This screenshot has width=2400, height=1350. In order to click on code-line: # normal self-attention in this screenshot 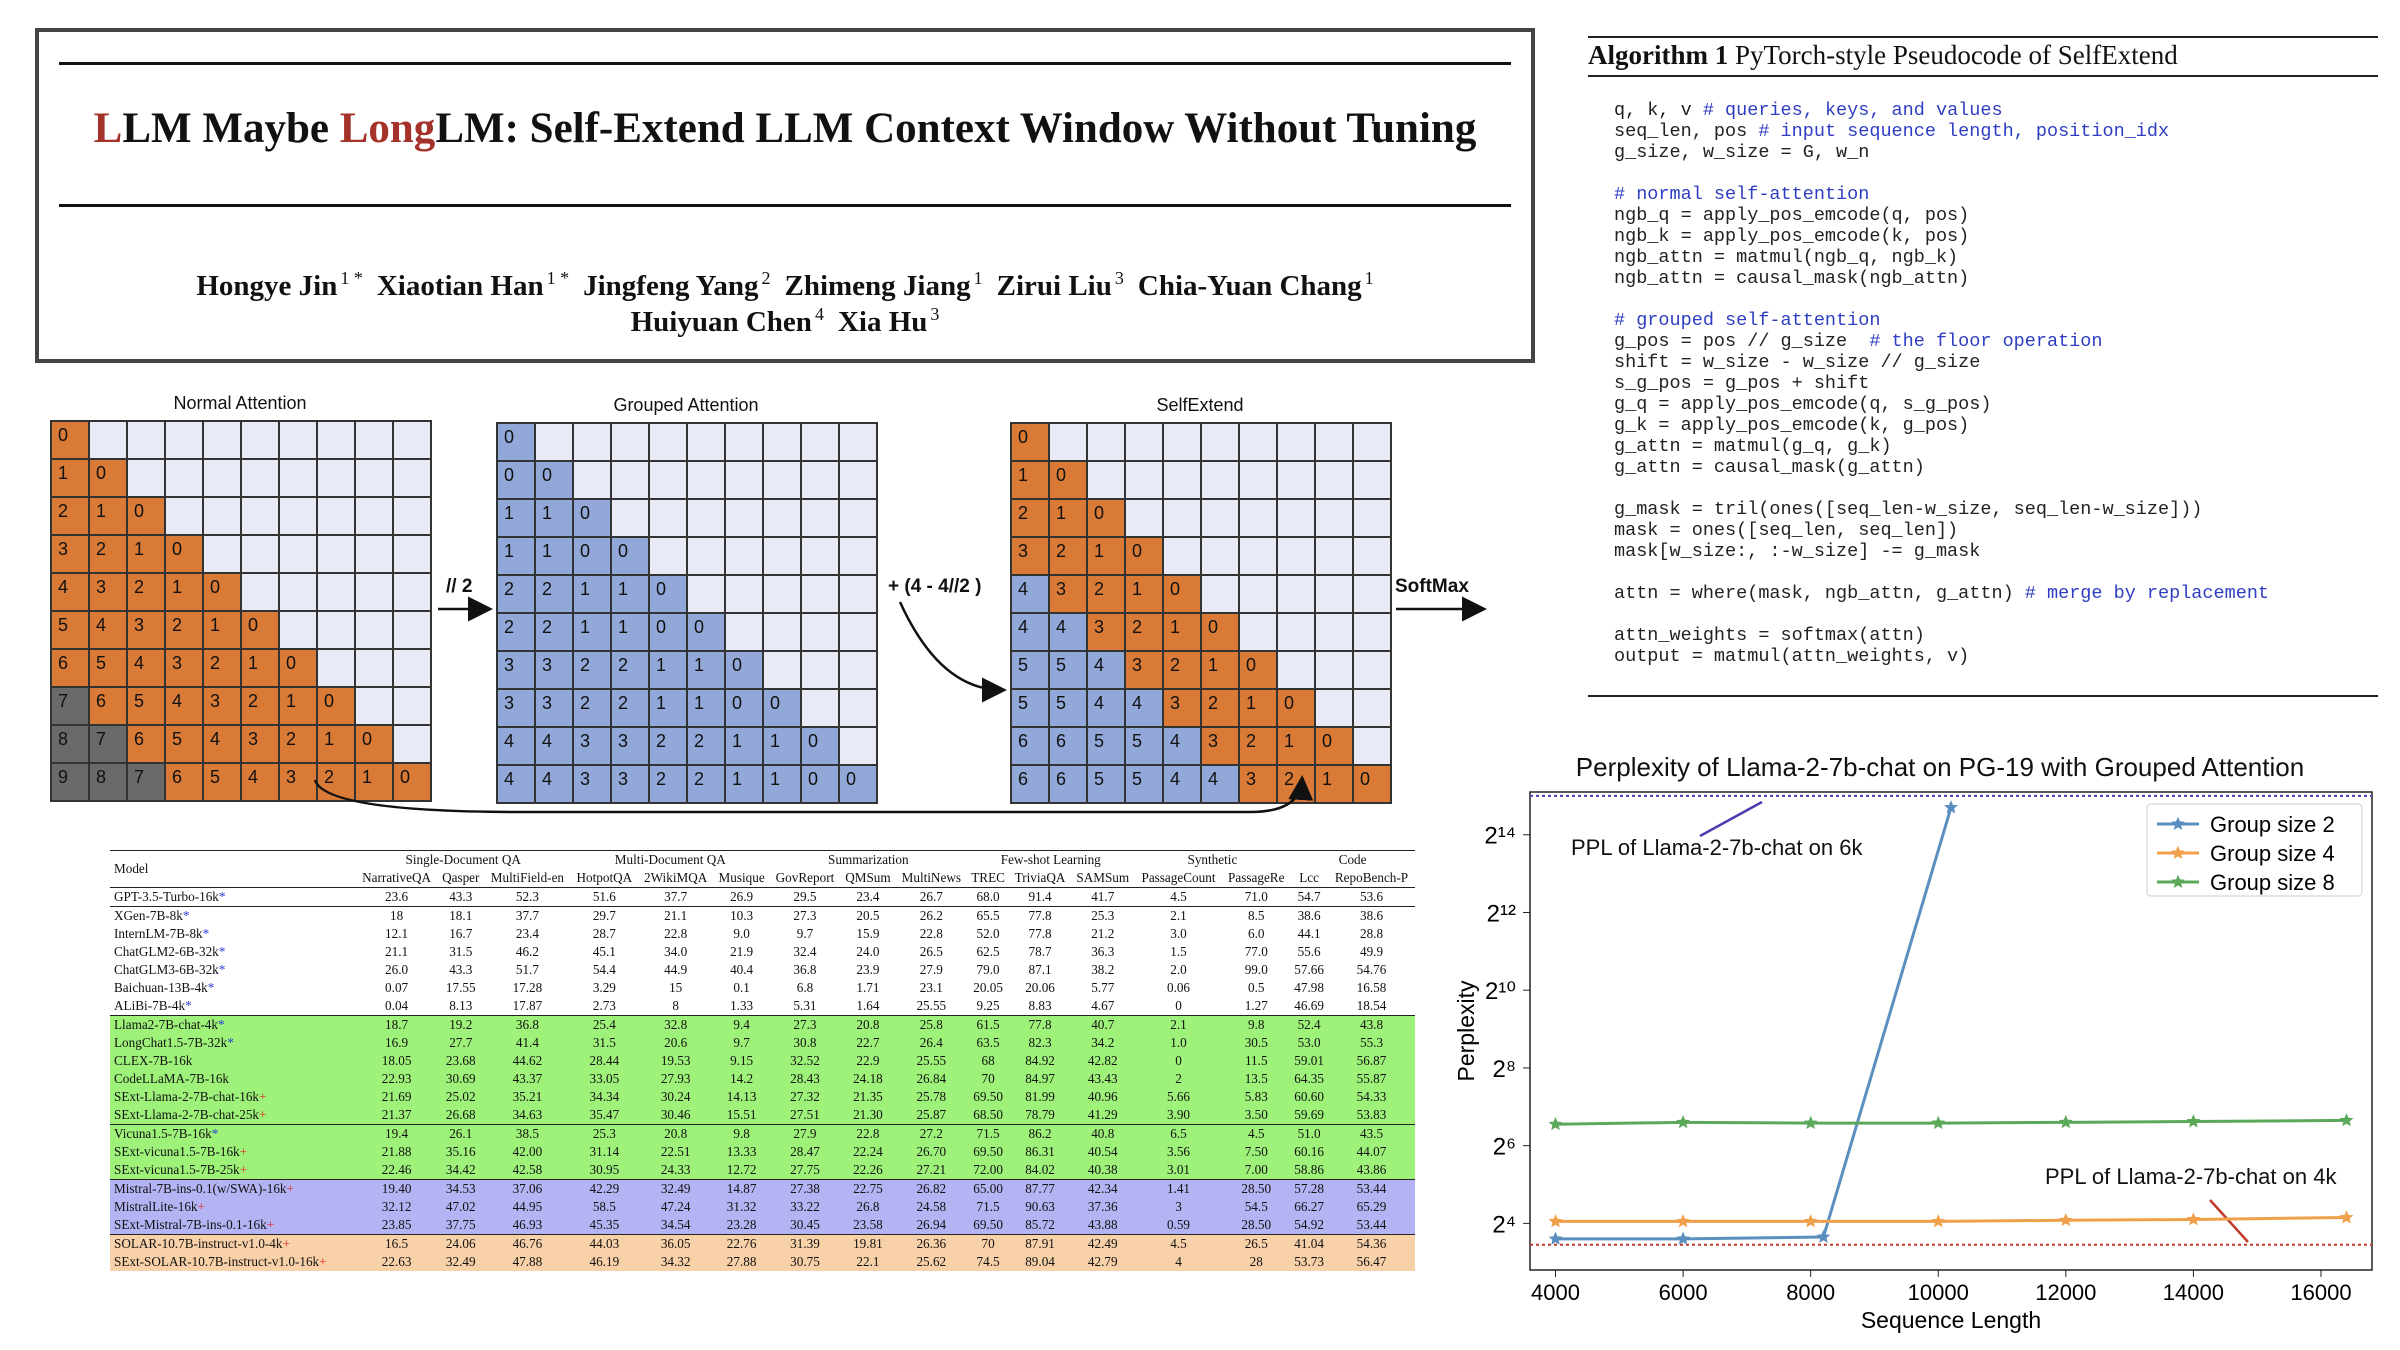, I will do `click(1741, 194)`.